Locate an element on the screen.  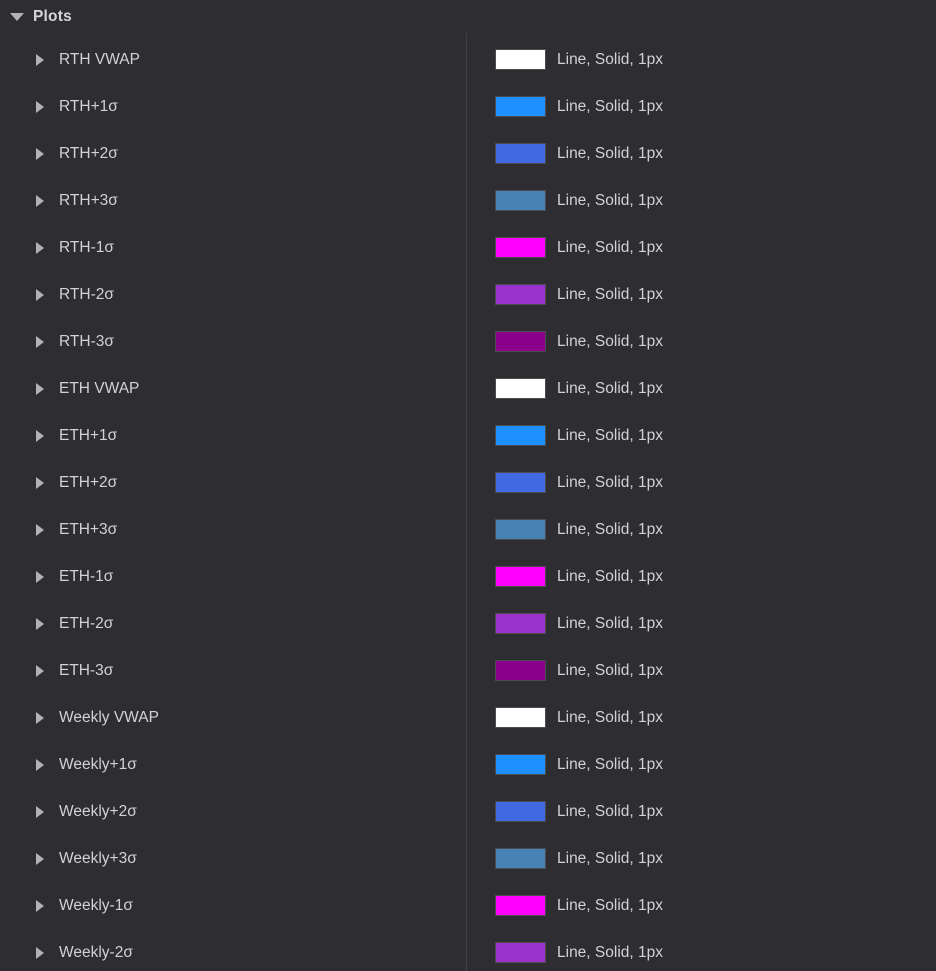
plot-row: Weekly-1σ Line, Solid, 1px is located at coordinates (468, 905).